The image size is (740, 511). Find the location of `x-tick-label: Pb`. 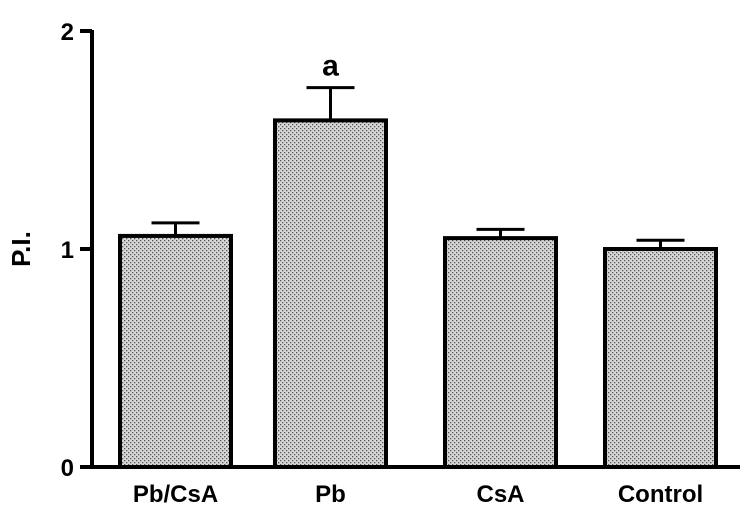

x-tick-label: Pb is located at coordinates (330, 494).